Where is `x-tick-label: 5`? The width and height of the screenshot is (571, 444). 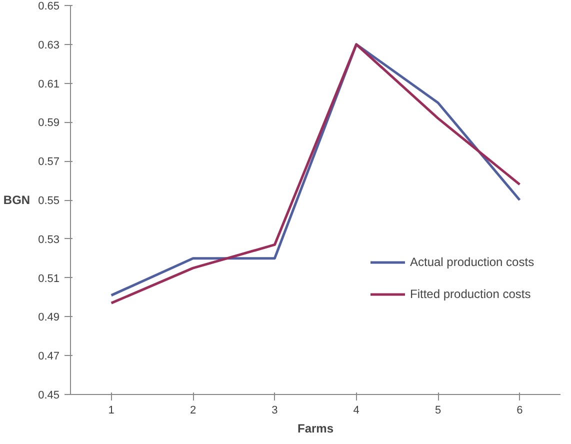
x-tick-label: 5 is located at coordinates (438, 410).